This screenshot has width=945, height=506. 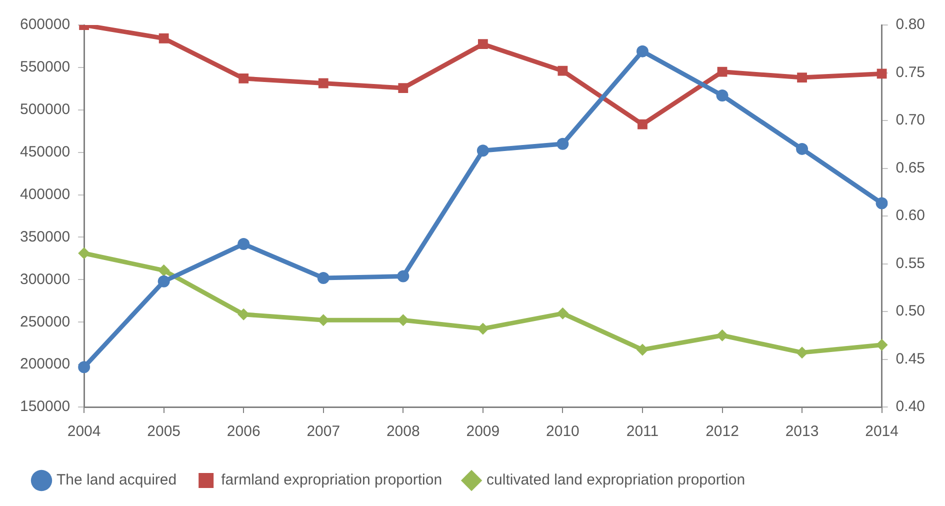 I want to click on x-tick-label: 2009, so click(x=483, y=431).